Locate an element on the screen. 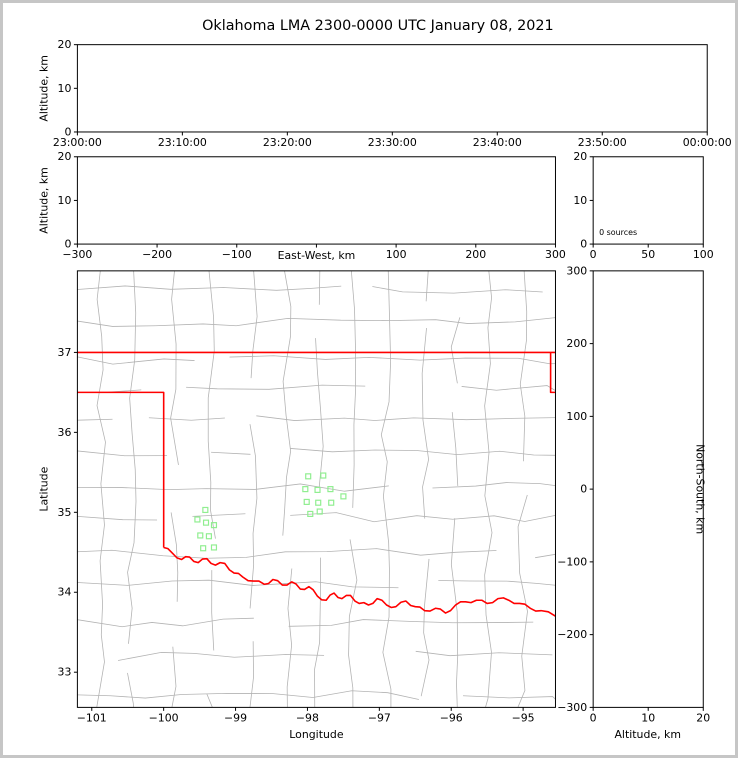  ns_height-panel: 0 10 20 −300 −200 −100 0 100 200 300 is located at coordinates (633, 494).